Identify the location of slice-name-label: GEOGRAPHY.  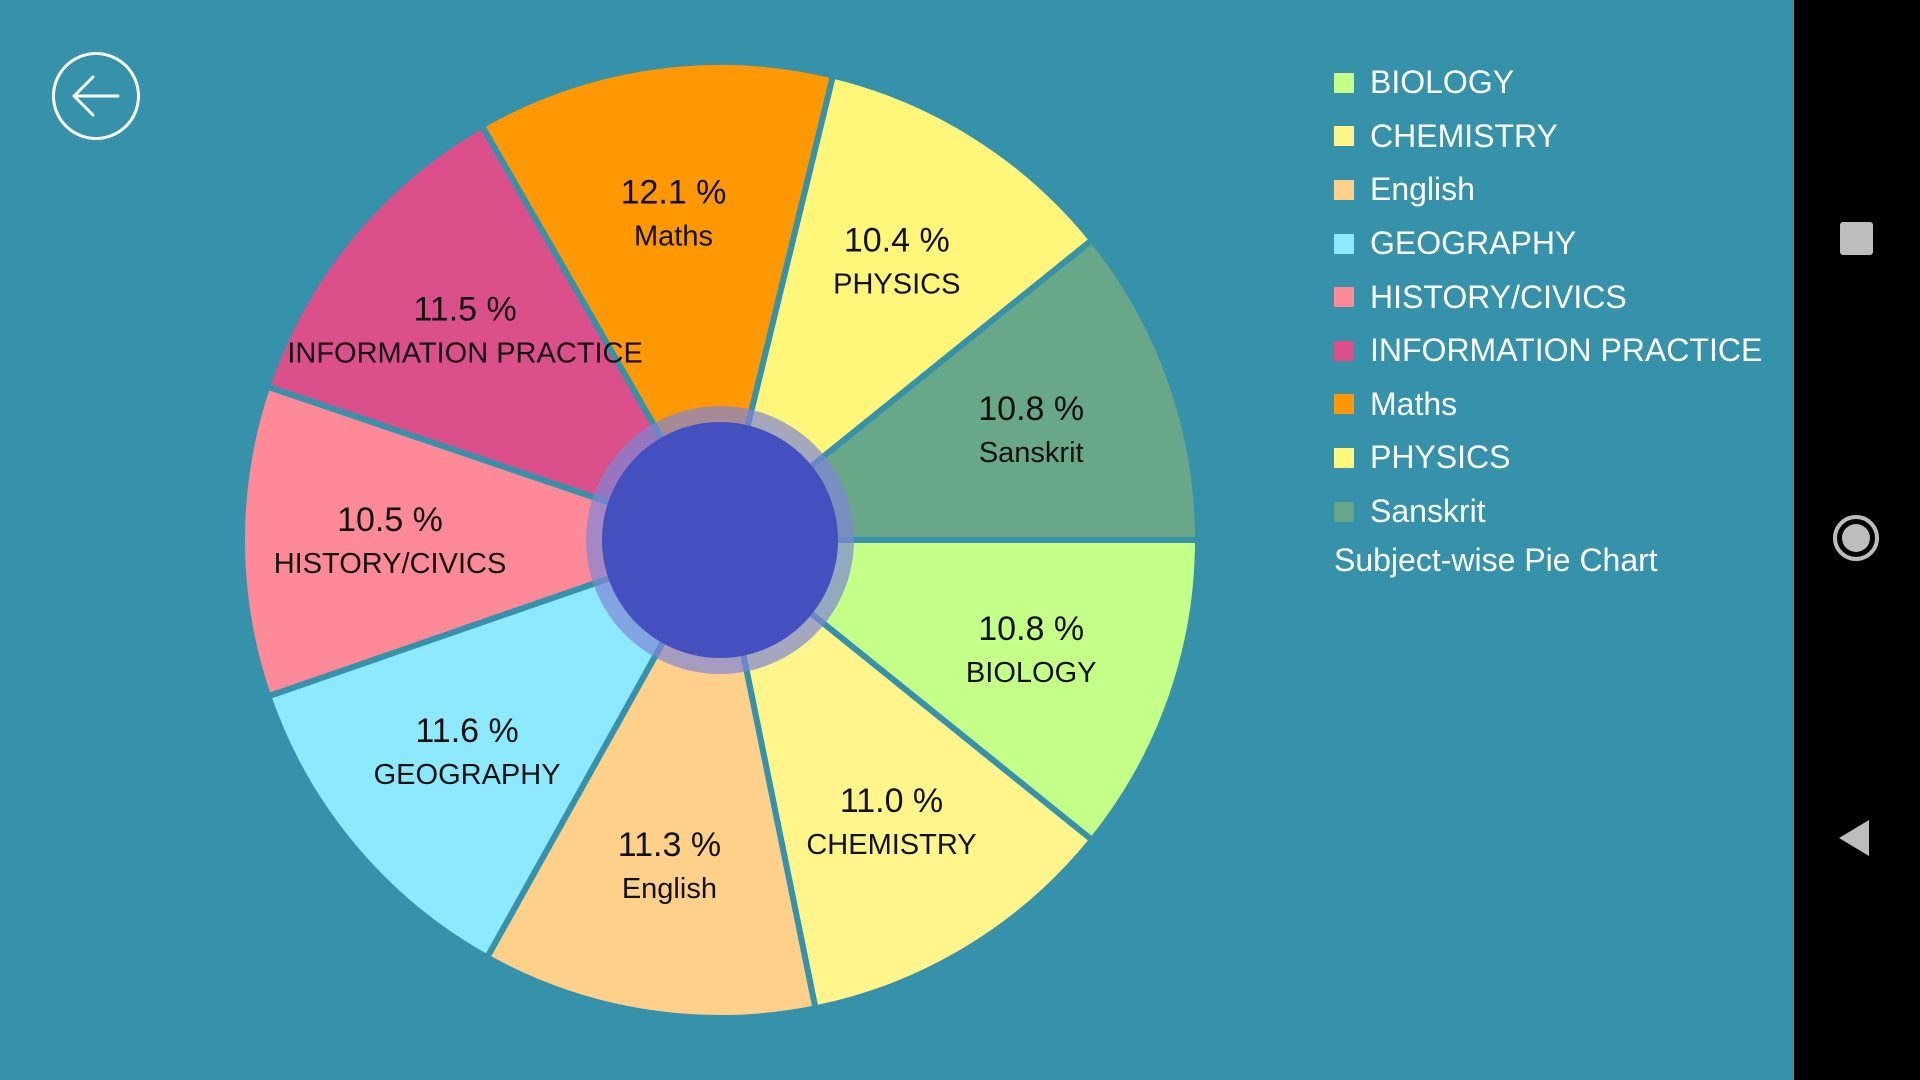
(467, 775).